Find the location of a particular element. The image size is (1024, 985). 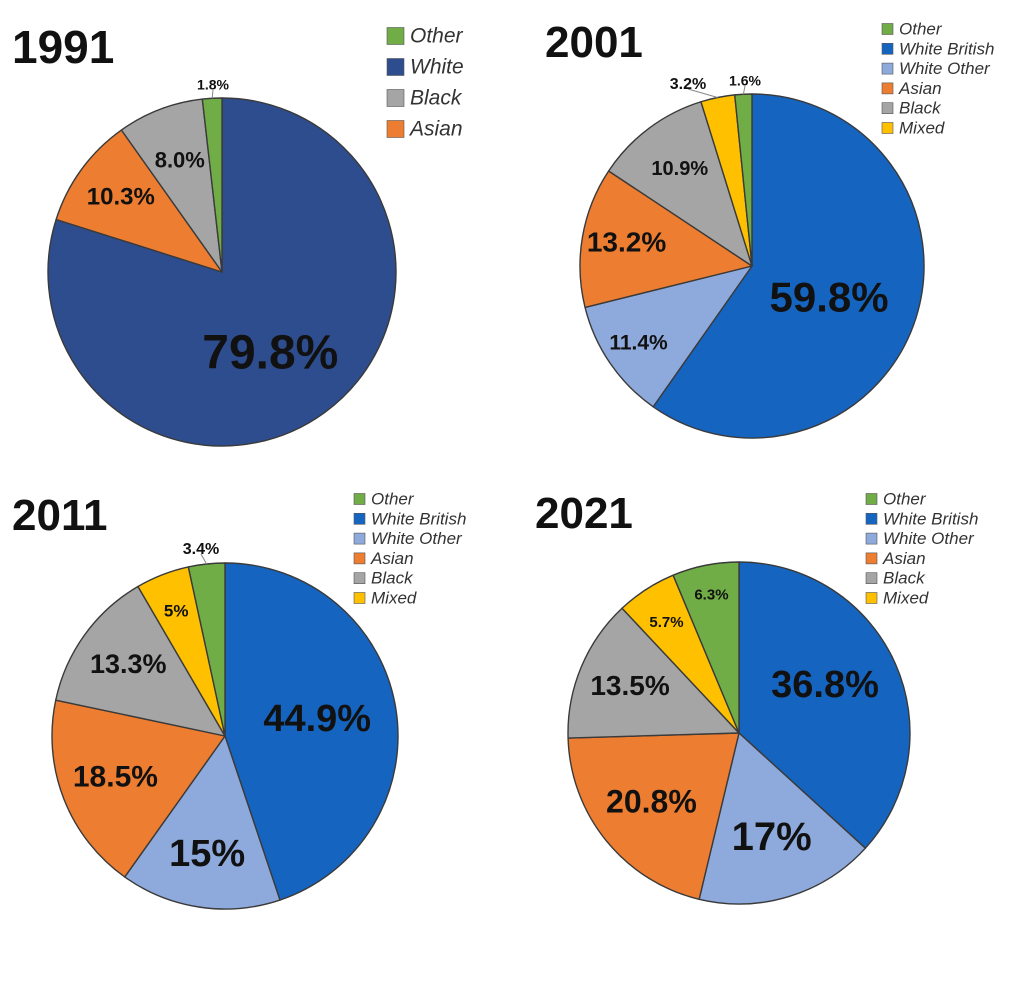

data-label-asian: 10.3% is located at coordinates (121, 196).